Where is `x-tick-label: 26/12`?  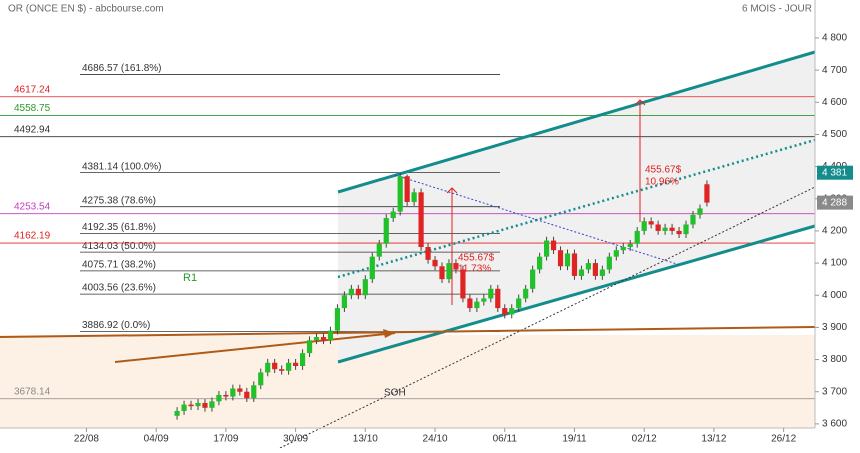 x-tick-label: 26/12 is located at coordinates (783, 439).